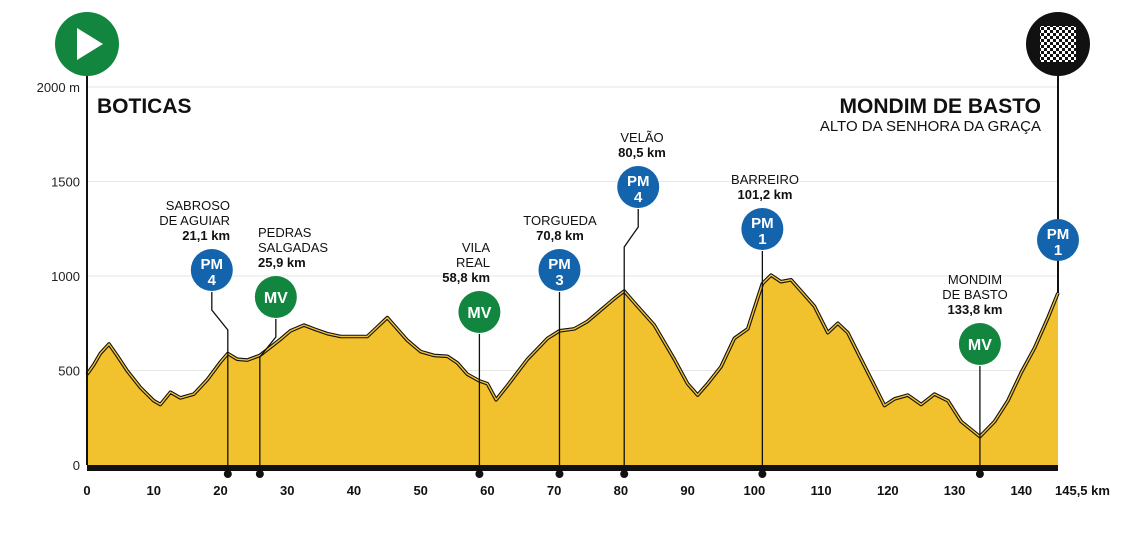 This screenshot has height=550, width=1144. I want to click on climb-km: 21,1 km, so click(206, 235).